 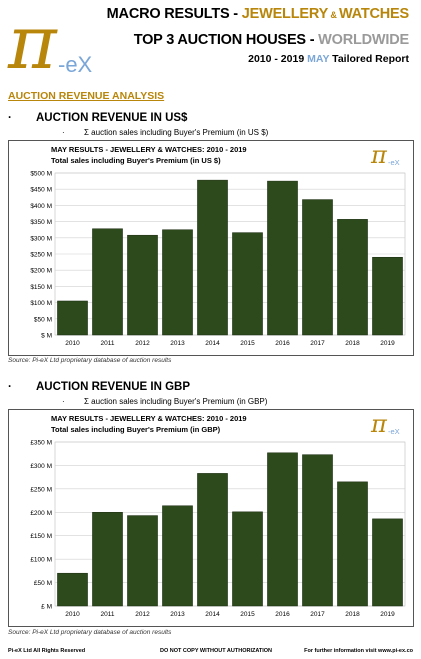 What do you see at coordinates (41, 560) in the screenshot?
I see `gbp-y-tick-label: £100 M` at bounding box center [41, 560].